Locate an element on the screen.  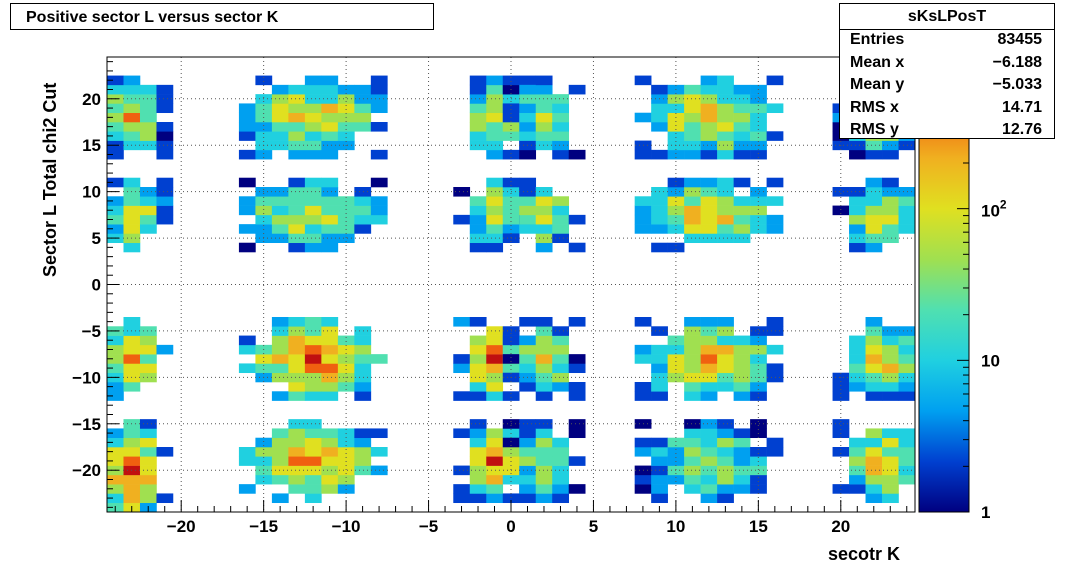
palette-tick-label: 1 is located at coordinates (985, 512).